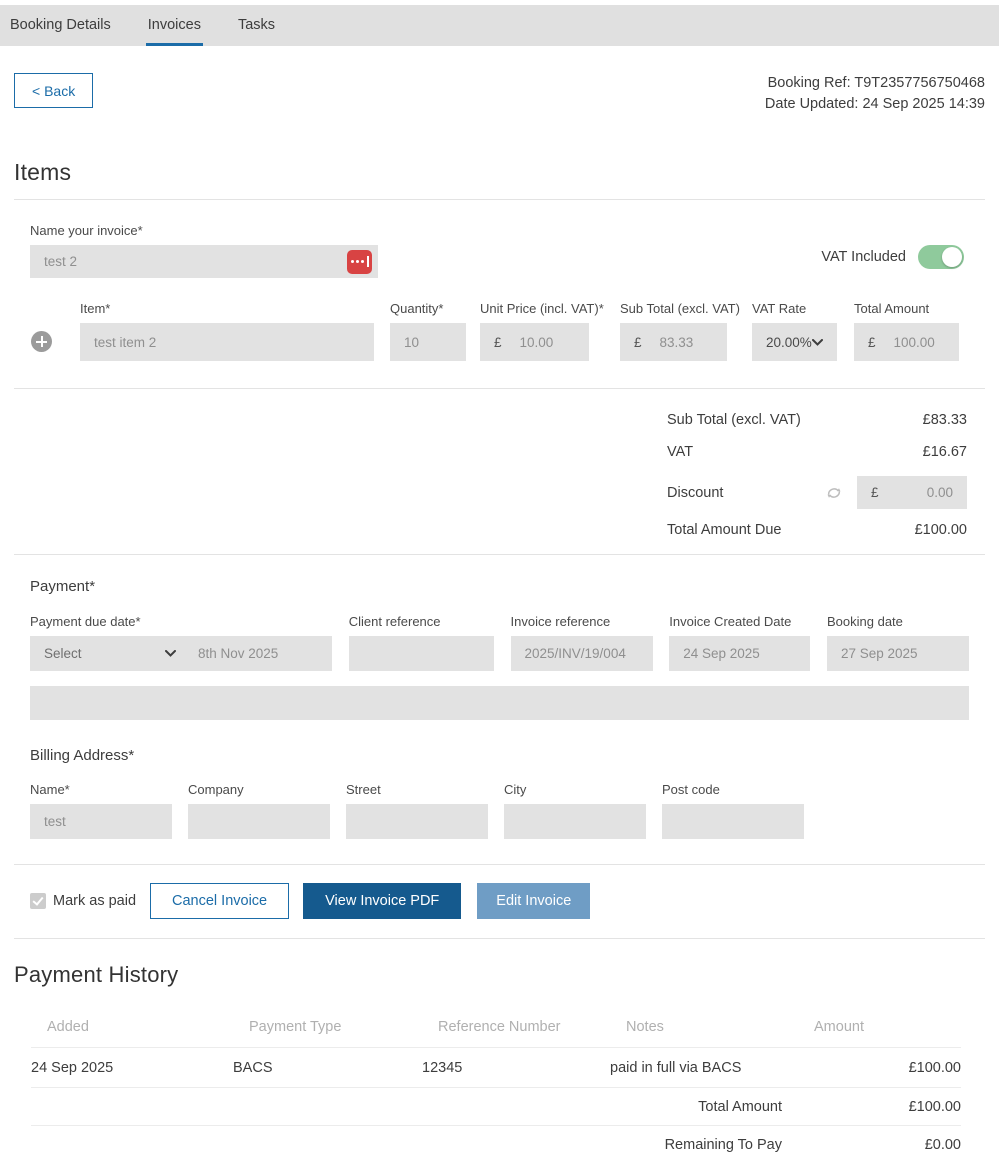 Image resolution: width=999 pixels, height=1164 pixels. What do you see at coordinates (939, 492) in the screenshot?
I see `discount-value: 0.00` at bounding box center [939, 492].